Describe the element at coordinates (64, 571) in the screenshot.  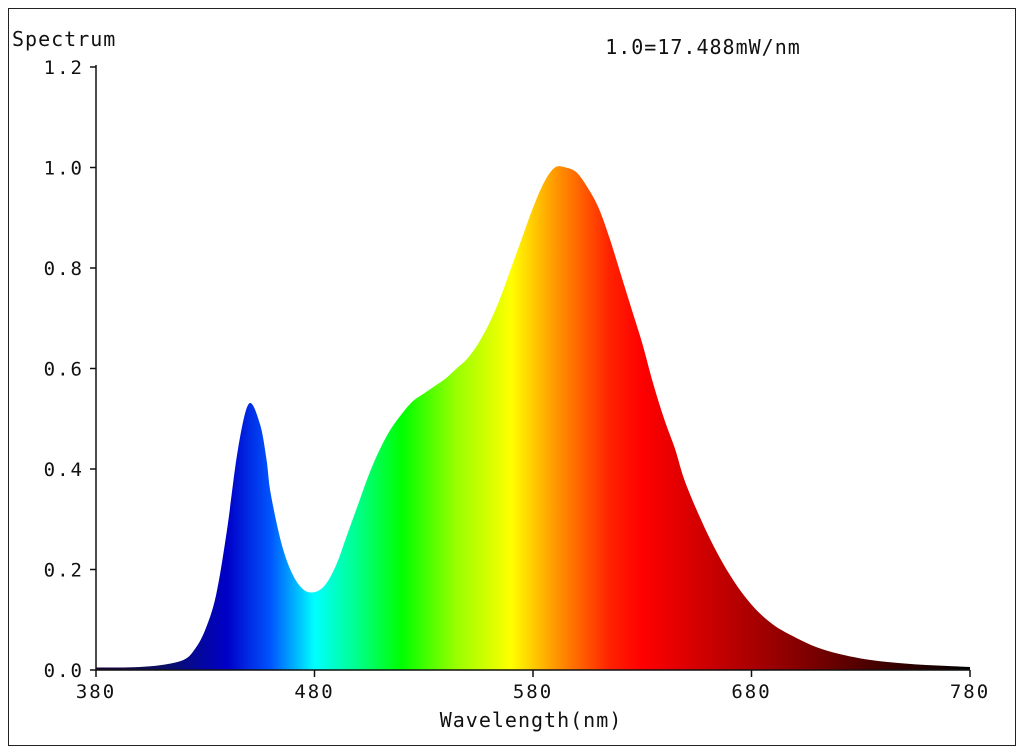
I see `y-tick-label: 0.2` at that location.